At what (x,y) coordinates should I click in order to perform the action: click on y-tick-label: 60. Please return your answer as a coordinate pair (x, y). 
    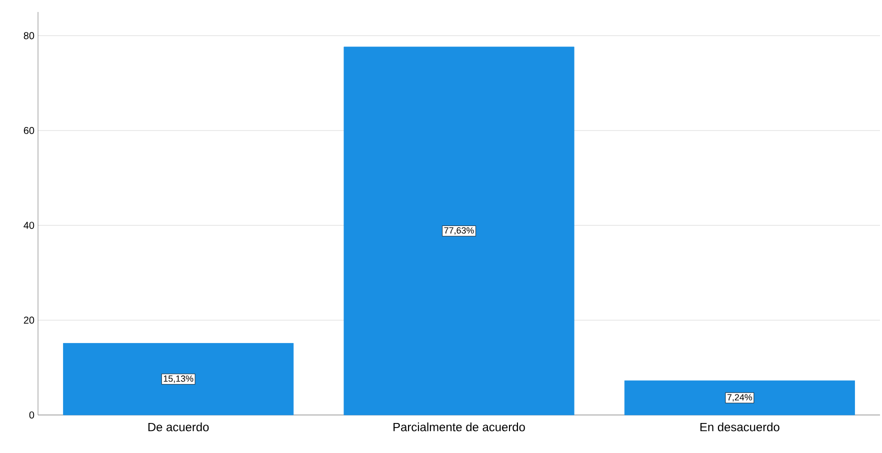
    Looking at the image, I should click on (29, 130).